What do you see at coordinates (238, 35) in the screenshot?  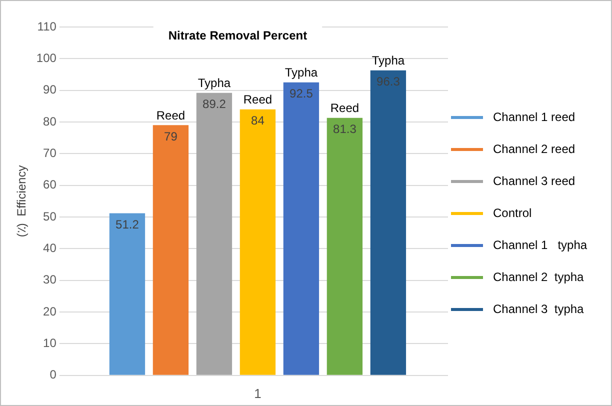 I see `chart-title: Nitrate Removal Percent` at bounding box center [238, 35].